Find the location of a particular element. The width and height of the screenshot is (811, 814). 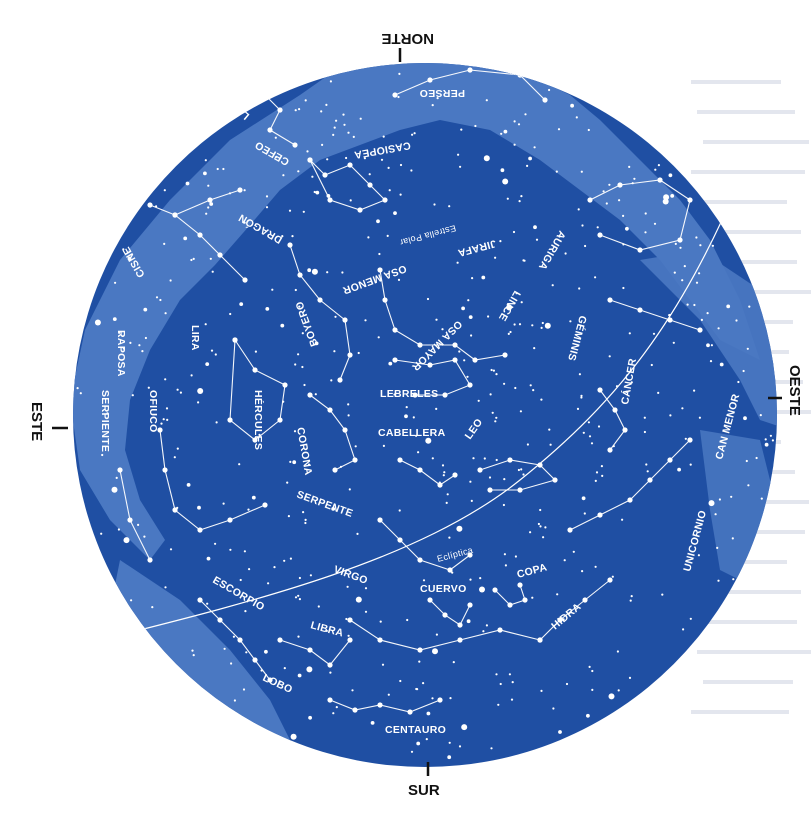

direction-west: OESTE is located at coordinates (794, 390).